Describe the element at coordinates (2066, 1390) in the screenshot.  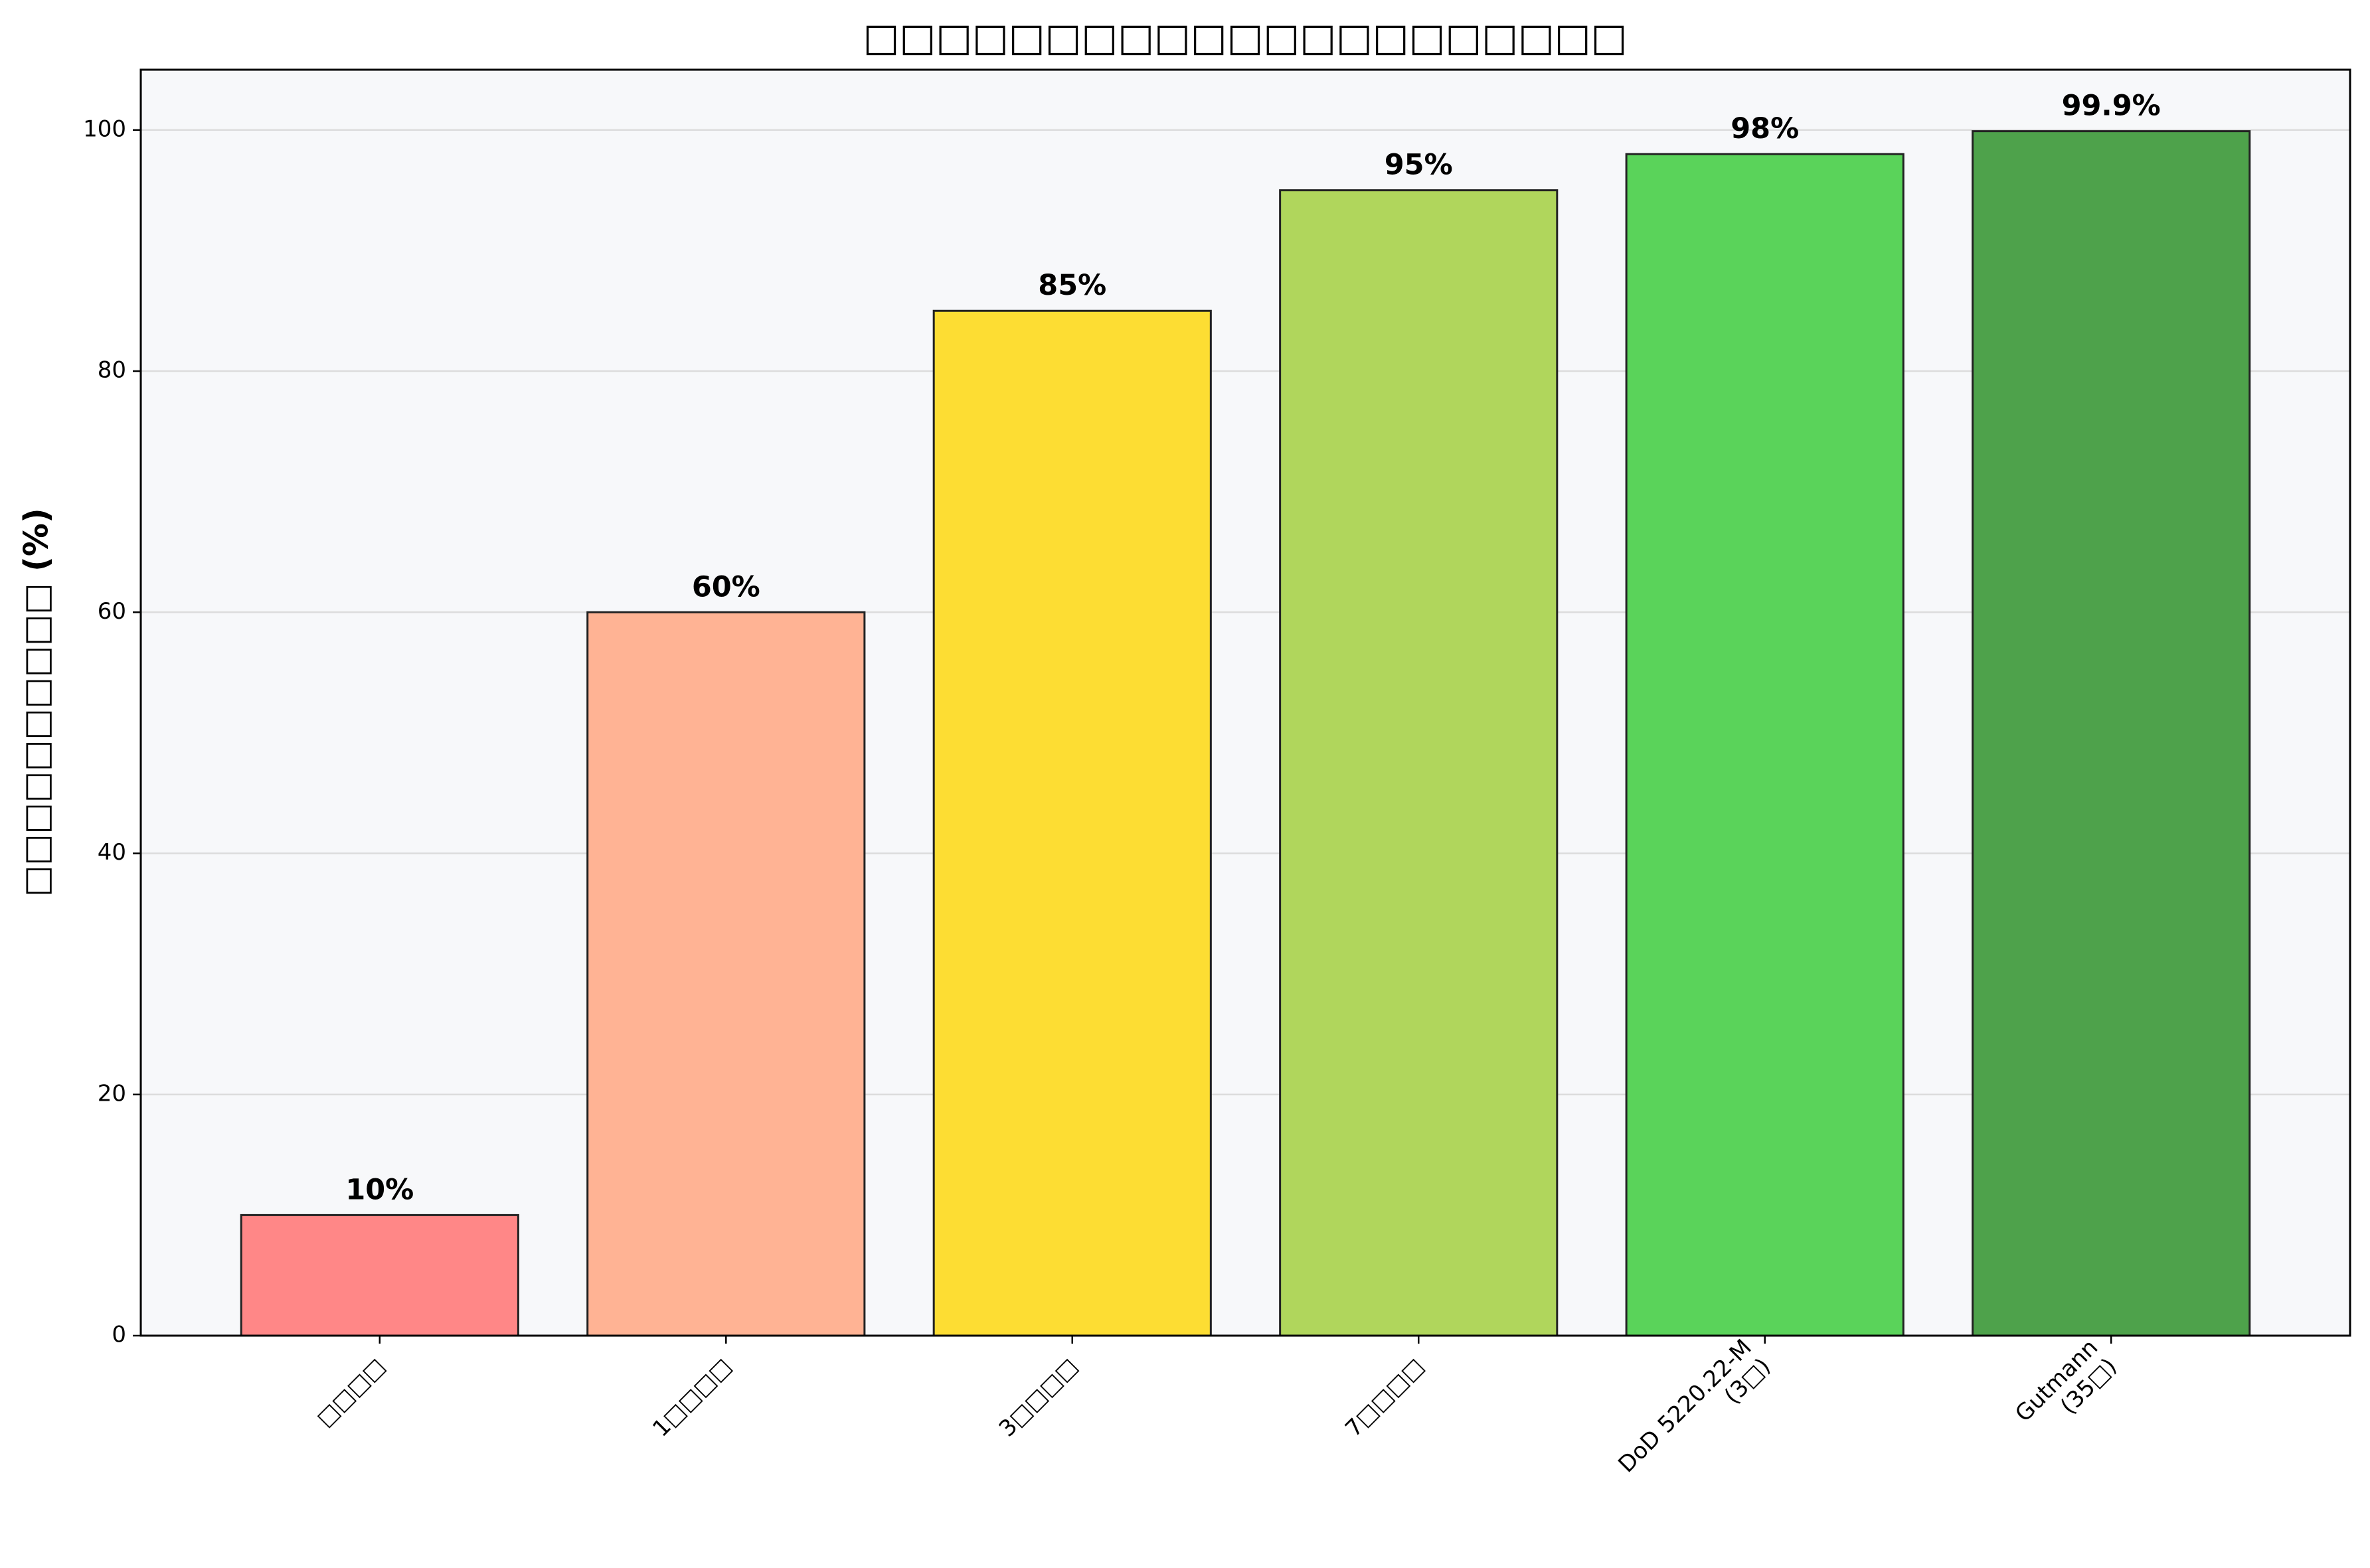
I see `x-tick-label: Gutmann(35□)` at that location.